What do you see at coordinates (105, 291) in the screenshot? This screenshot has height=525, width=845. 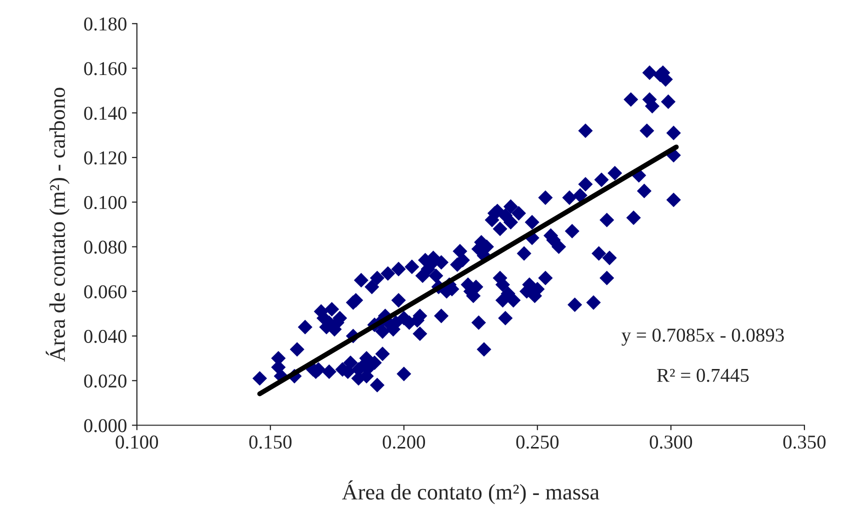 I see `y-tick-label: 0.060` at bounding box center [105, 291].